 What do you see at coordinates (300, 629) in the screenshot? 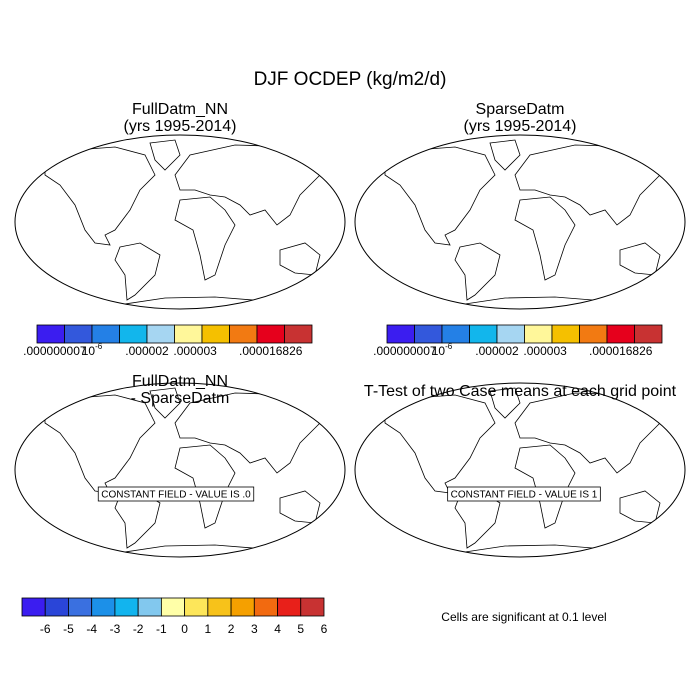
I see `colorbar-label: 5` at bounding box center [300, 629].